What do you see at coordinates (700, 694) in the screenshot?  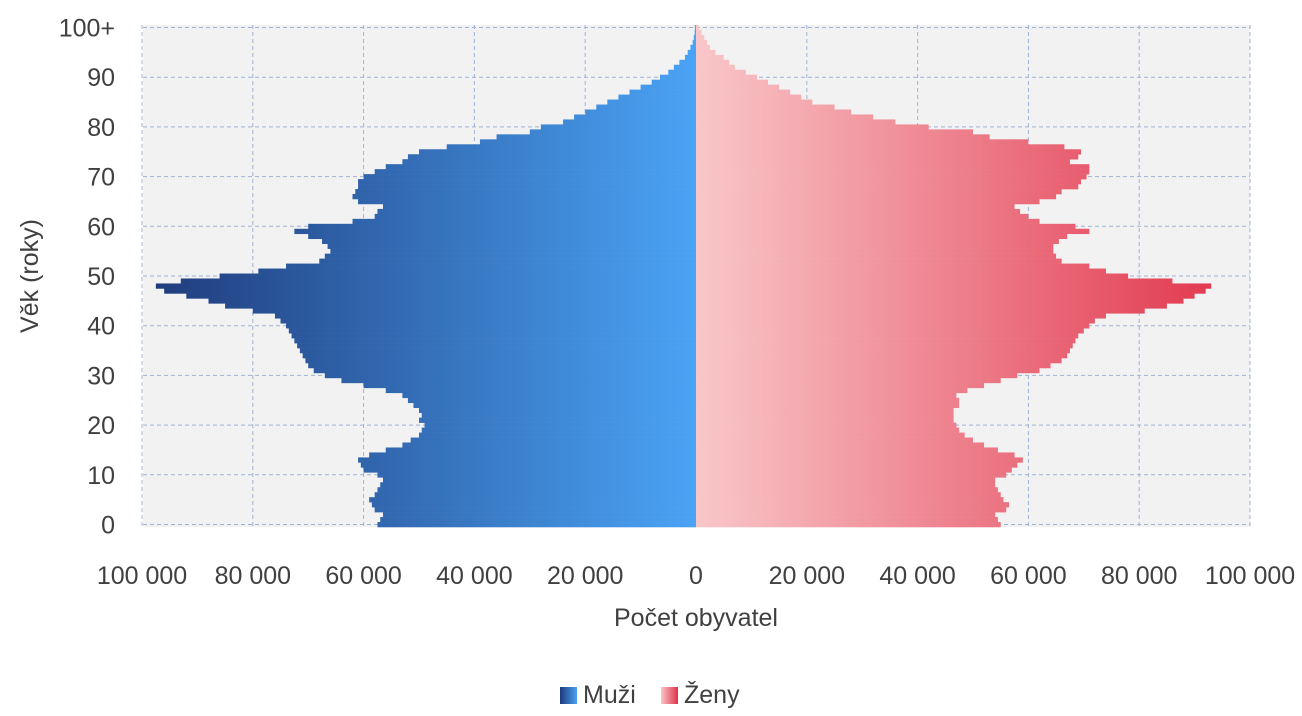 I see `legend-item-zeny: Ženy` at bounding box center [700, 694].